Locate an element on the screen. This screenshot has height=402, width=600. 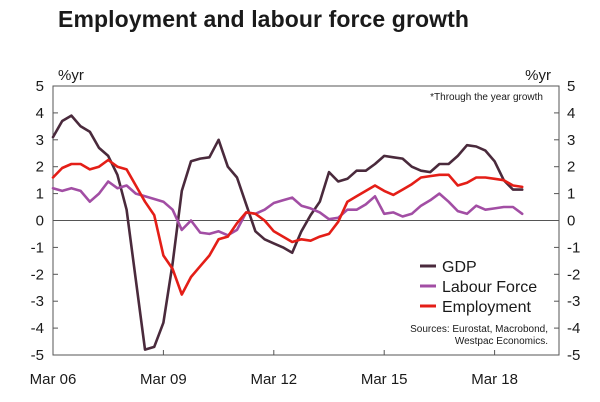
y-tick-label-left: -2 is located at coordinates (37, 274).